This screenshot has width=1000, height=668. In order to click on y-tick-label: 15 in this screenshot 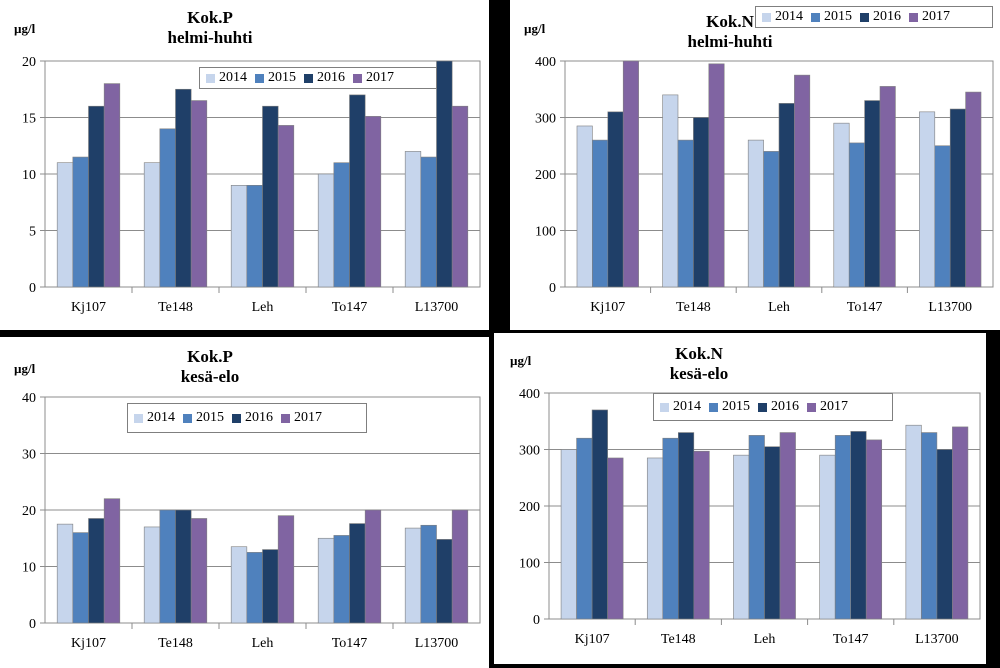, I will do `click(29, 119)`.